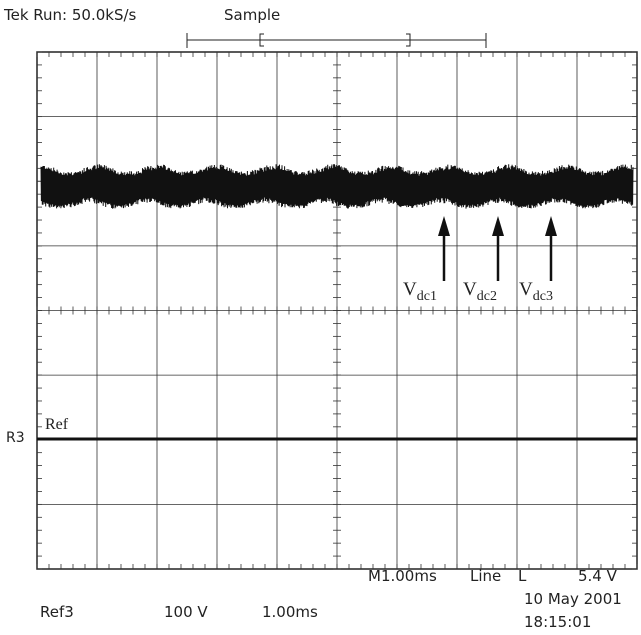 The width and height of the screenshot is (641, 635). What do you see at coordinates (522, 576) in the screenshot?
I see `trigger-slope-icon: L` at bounding box center [522, 576].